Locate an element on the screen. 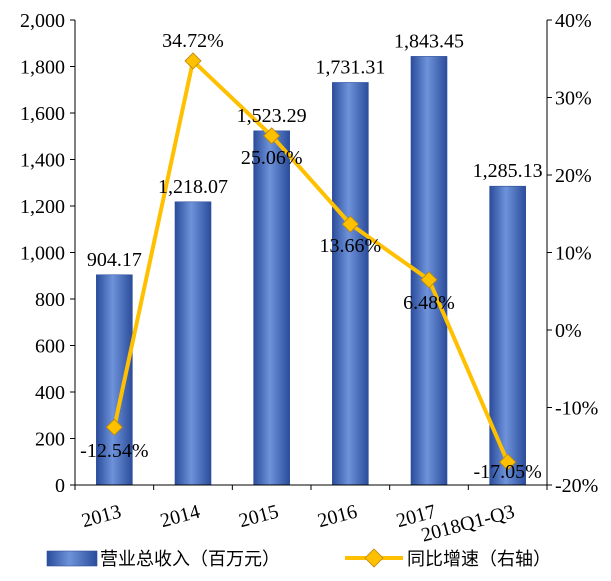 The image size is (611, 581). left-axis-tick-label: 800 is located at coordinates (50, 300).